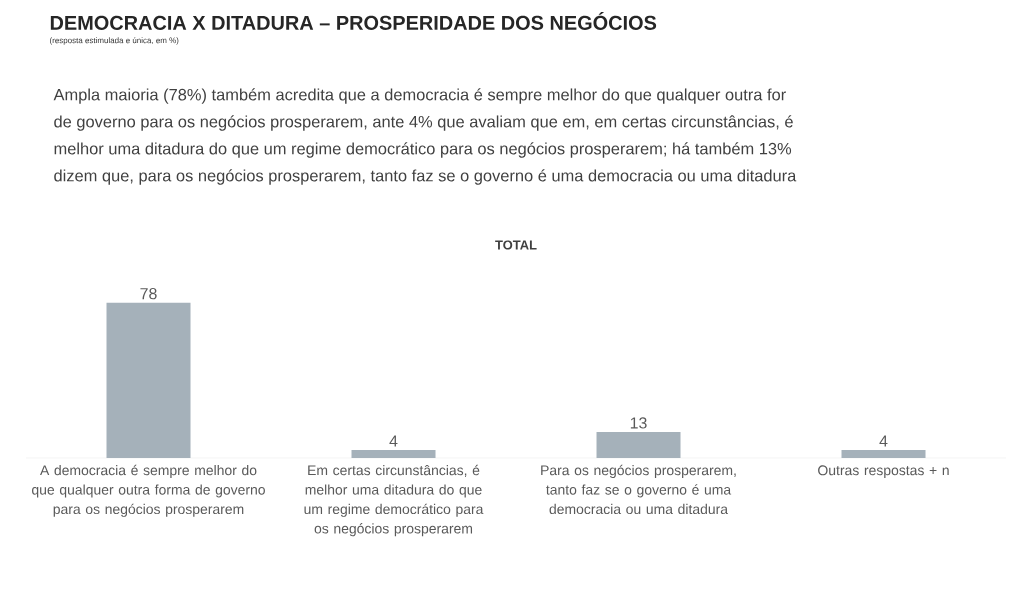 The image size is (1023, 592). What do you see at coordinates (638, 489) in the screenshot?
I see `x-tick-label: Para os negócios prosperarem, tanto faz se o governo é uma democracia ou uma ditadura` at bounding box center [638, 489].